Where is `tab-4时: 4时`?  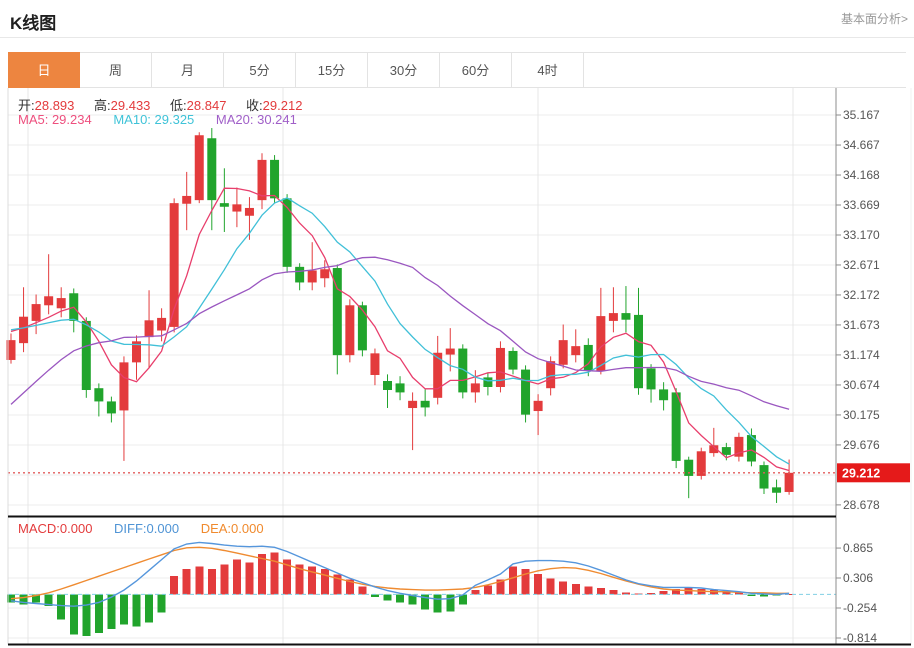 tab-4时: 4时 is located at coordinates (548, 70).